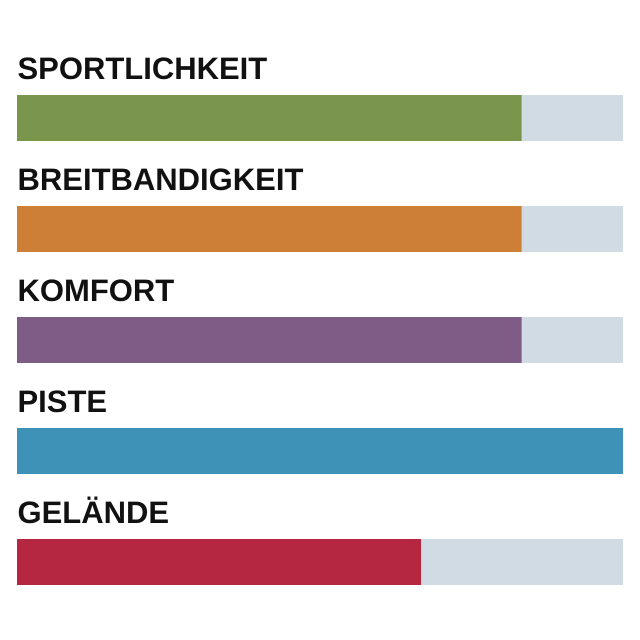 This screenshot has height=640, width=640. I want to click on y-tick-label: SPORTLICHKEIT, so click(143, 68).